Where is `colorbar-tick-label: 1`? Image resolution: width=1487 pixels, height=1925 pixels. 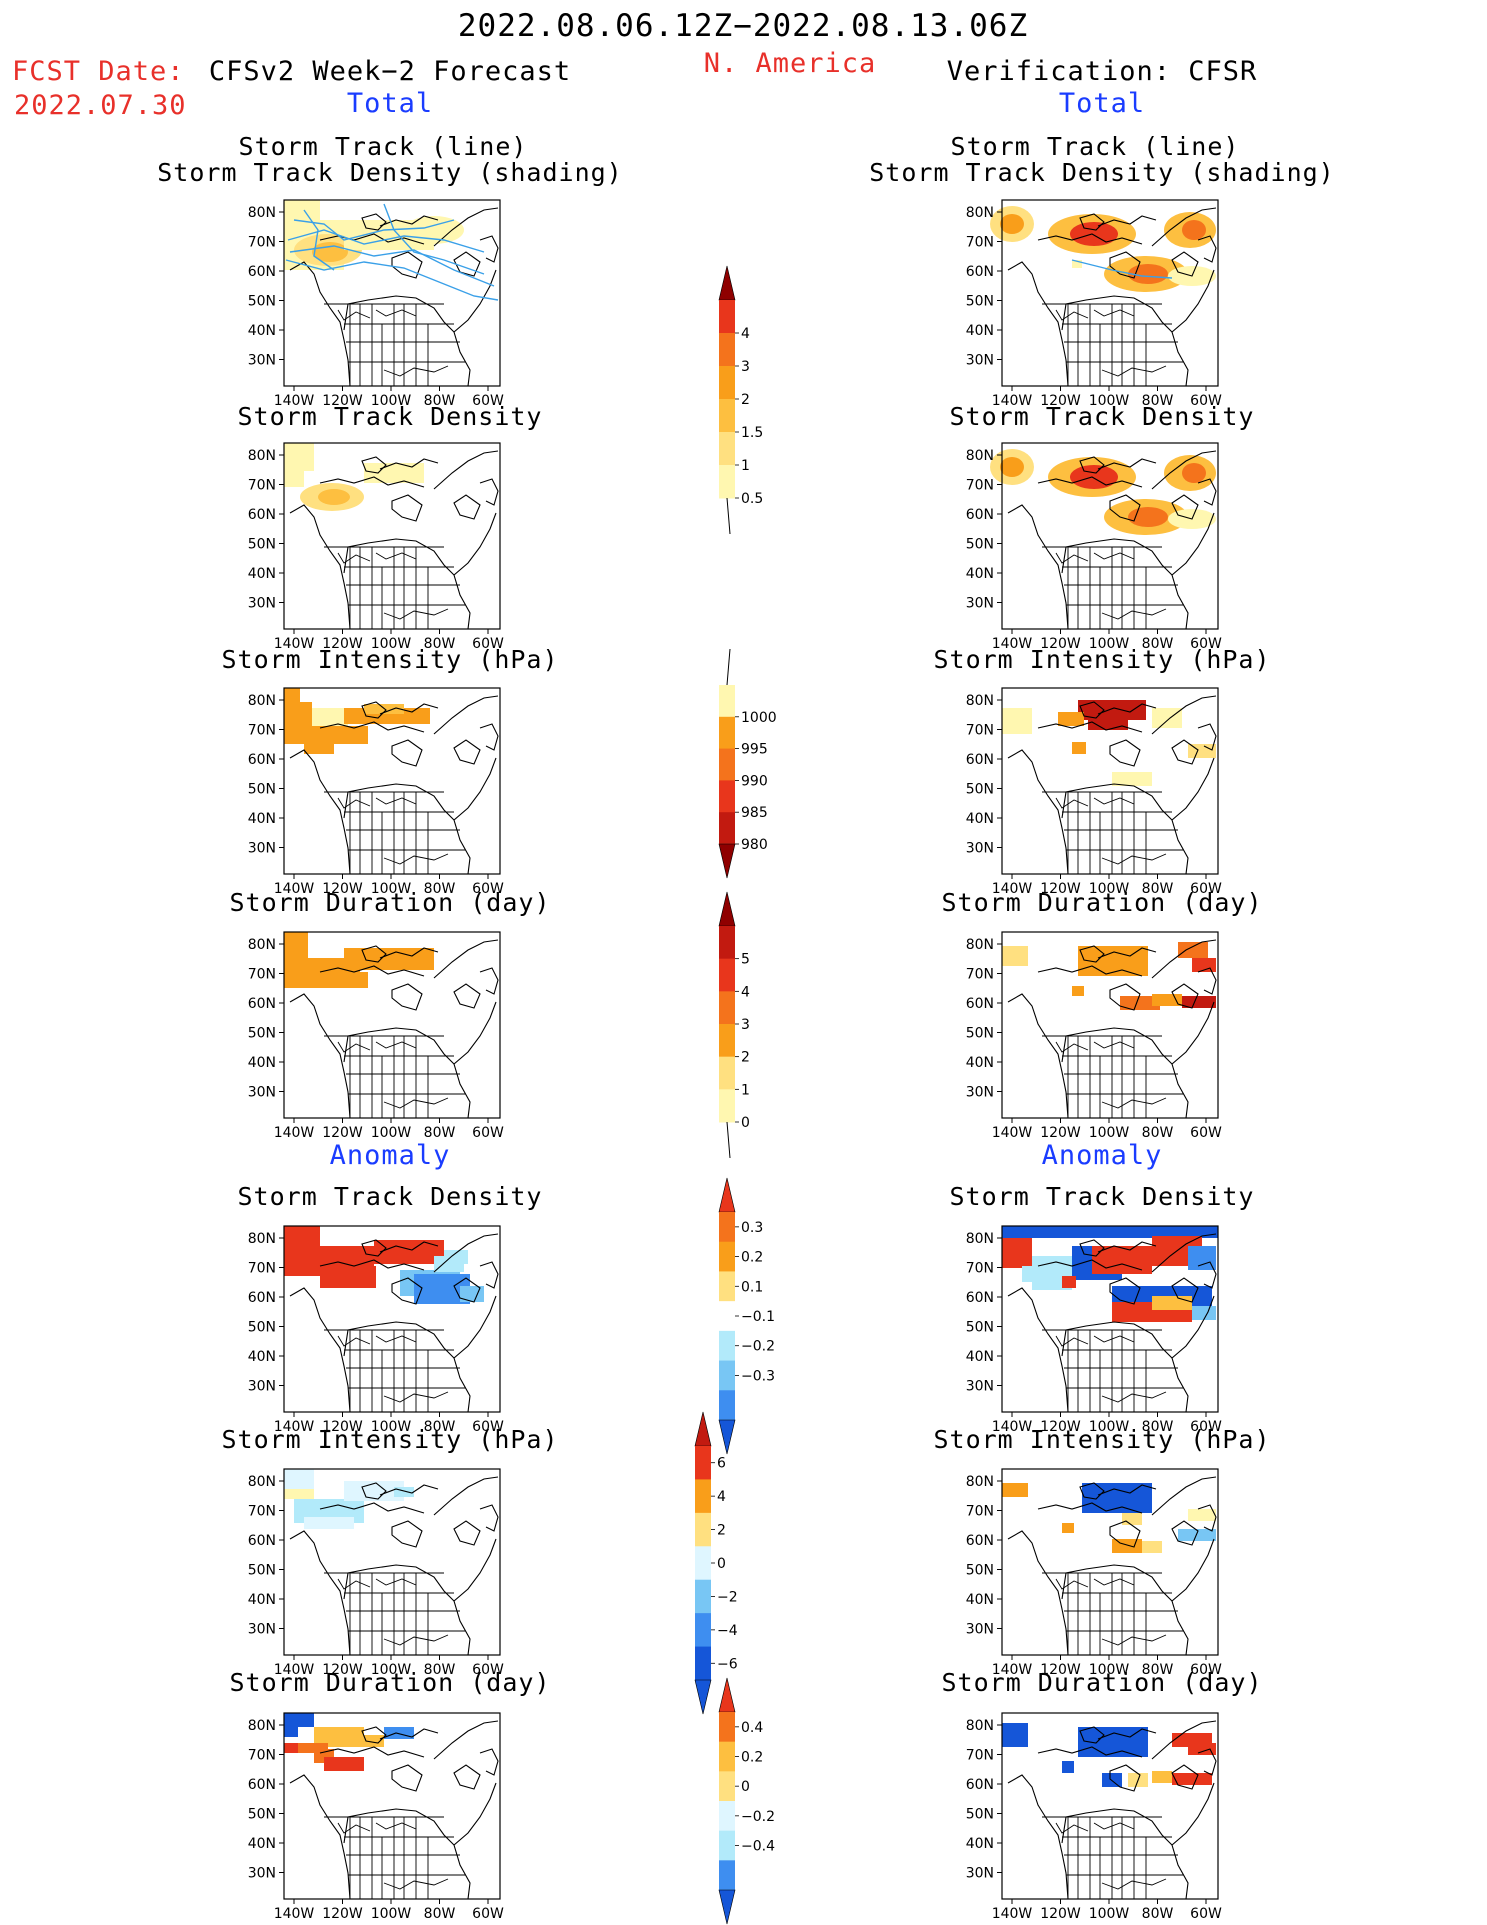
colorbar-tick-label: 1 is located at coordinates (745, 466).